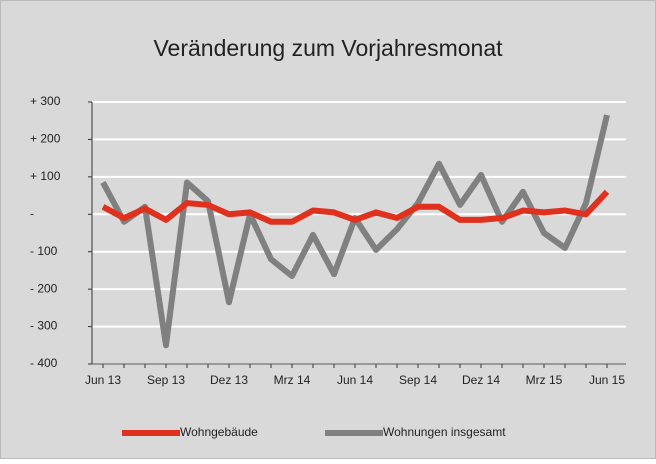  What do you see at coordinates (607, 380) in the screenshot?
I see `x-tick-label: Jun 15` at bounding box center [607, 380].